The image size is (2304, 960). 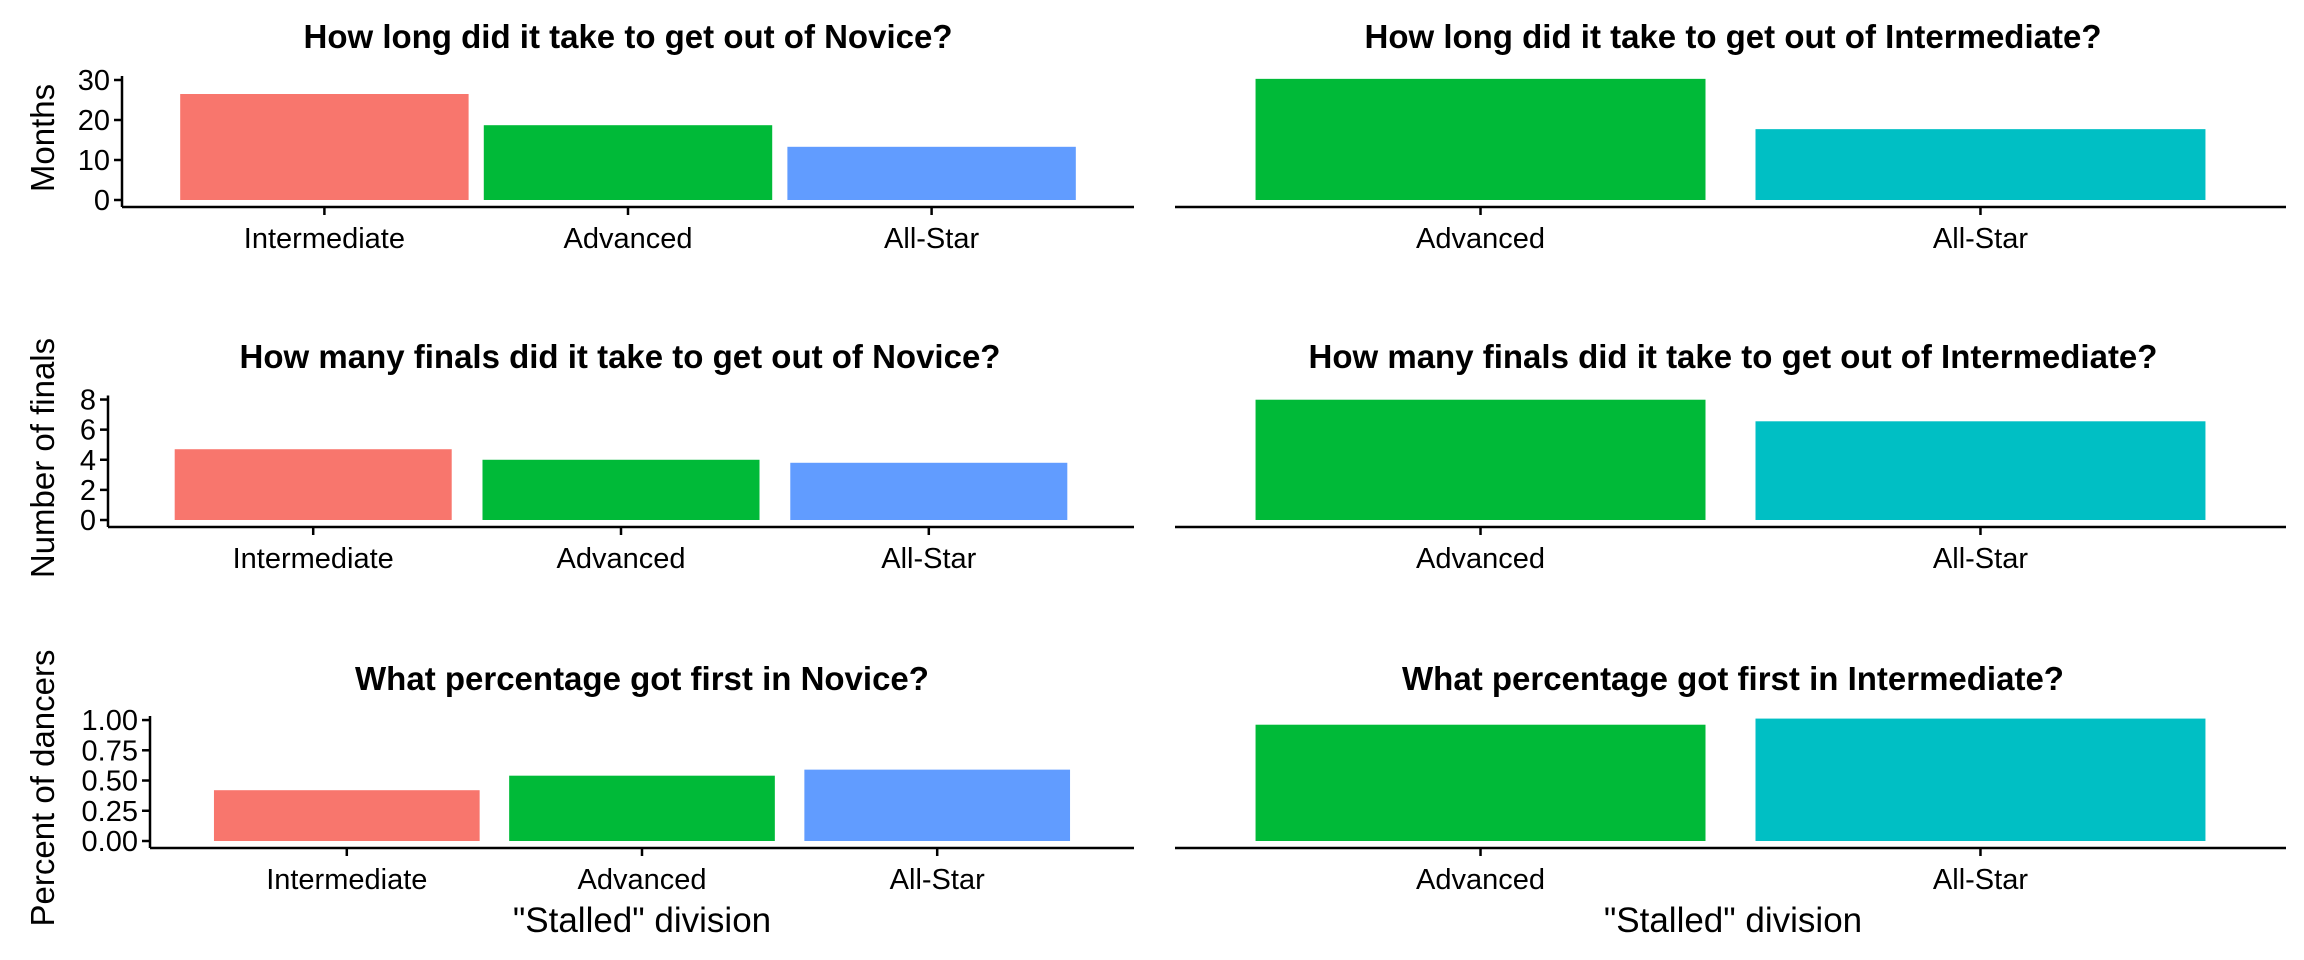 I want to click on y-tick-label: 2, so click(x=88, y=491).